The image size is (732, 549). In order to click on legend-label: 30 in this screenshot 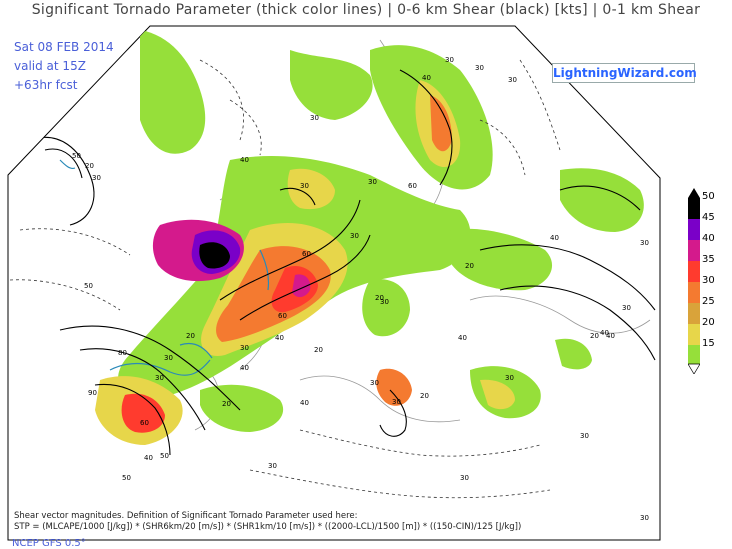, I will do `click(708, 280)`.